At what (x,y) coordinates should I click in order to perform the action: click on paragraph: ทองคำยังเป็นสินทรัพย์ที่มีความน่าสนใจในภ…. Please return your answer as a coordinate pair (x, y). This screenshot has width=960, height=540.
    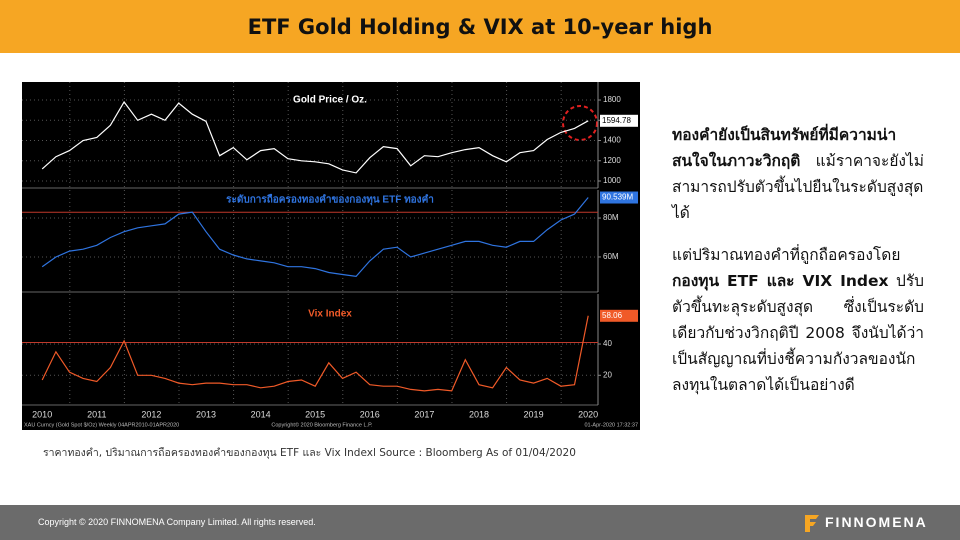
    Looking at the image, I should click on (798, 174).